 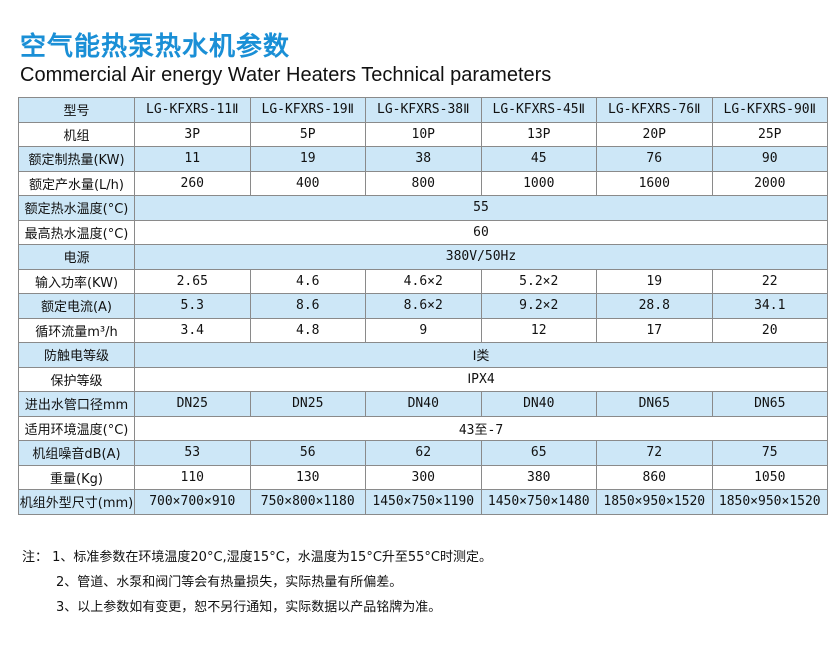 I want to click on table-cell: LG-KFXRS-38Ⅱ, so click(x=423, y=110).